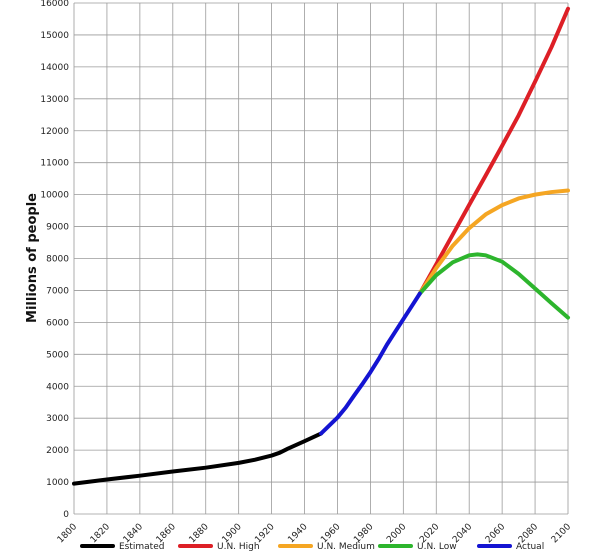  What do you see at coordinates (530, 547) in the screenshot?
I see `legend-label-actual: Actual` at bounding box center [530, 547].